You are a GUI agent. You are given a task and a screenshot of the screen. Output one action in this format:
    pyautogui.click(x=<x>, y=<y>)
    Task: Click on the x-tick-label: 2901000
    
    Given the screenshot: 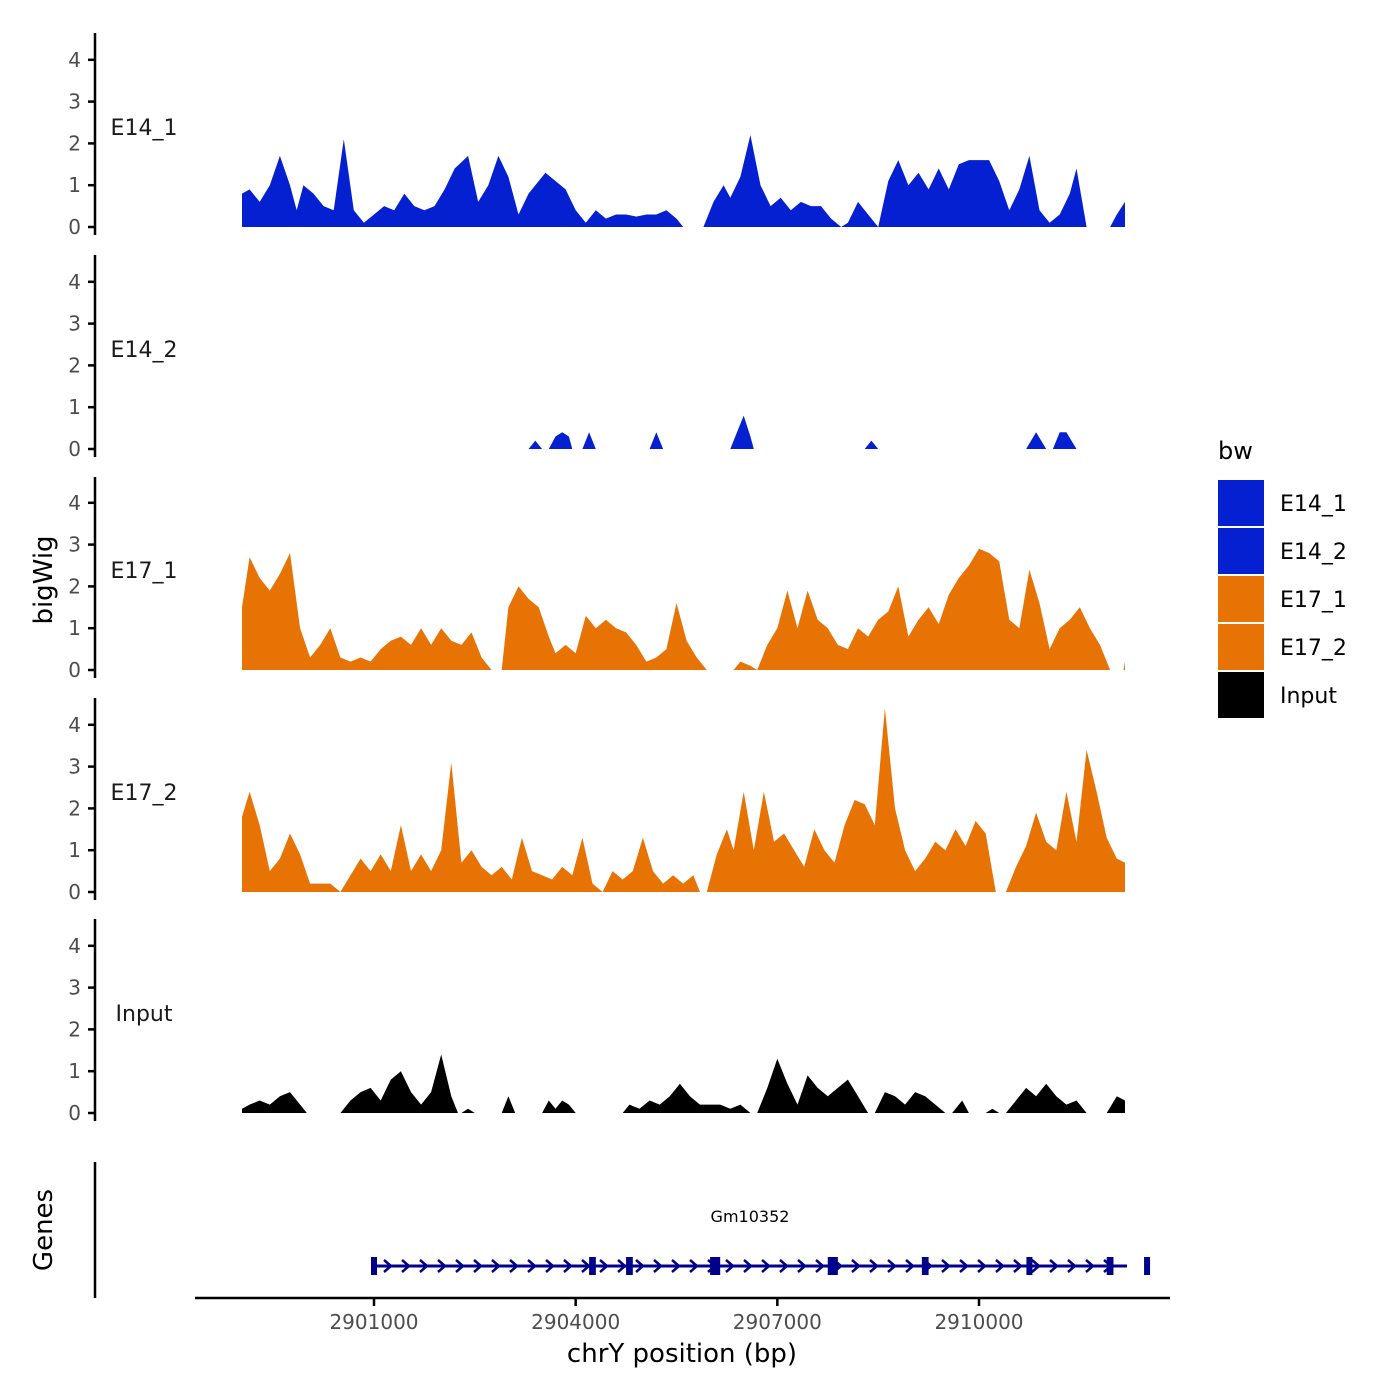 What is the action you would take?
    pyautogui.click(x=373, y=1322)
    